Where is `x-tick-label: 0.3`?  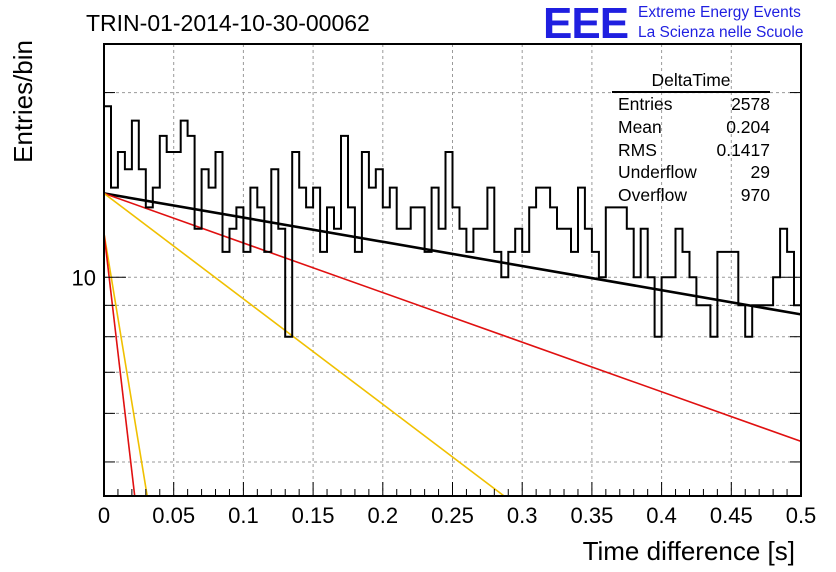
x-tick-label: 0.3 is located at coordinates (522, 515).